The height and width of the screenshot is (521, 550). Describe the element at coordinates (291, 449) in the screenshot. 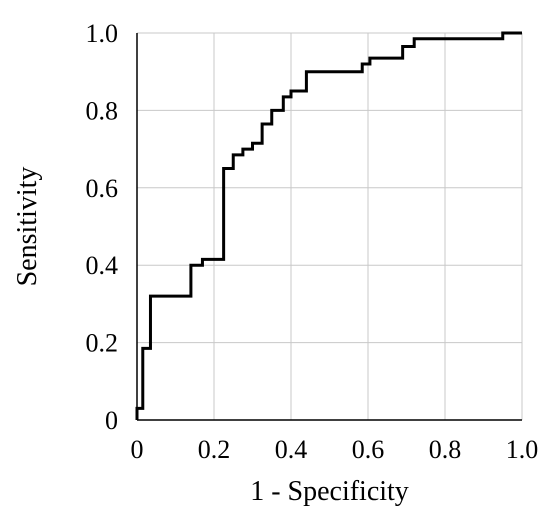

I see `x-tick-label: 0.4` at that location.